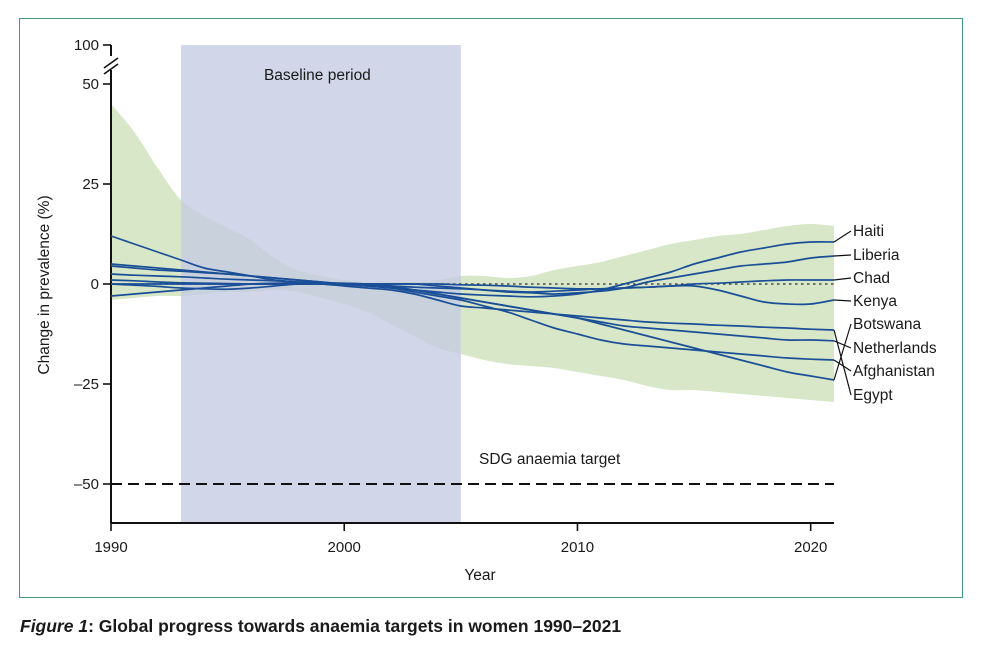 The height and width of the screenshot is (646, 986). I want to click on series-line-egypt, so click(472, 306).